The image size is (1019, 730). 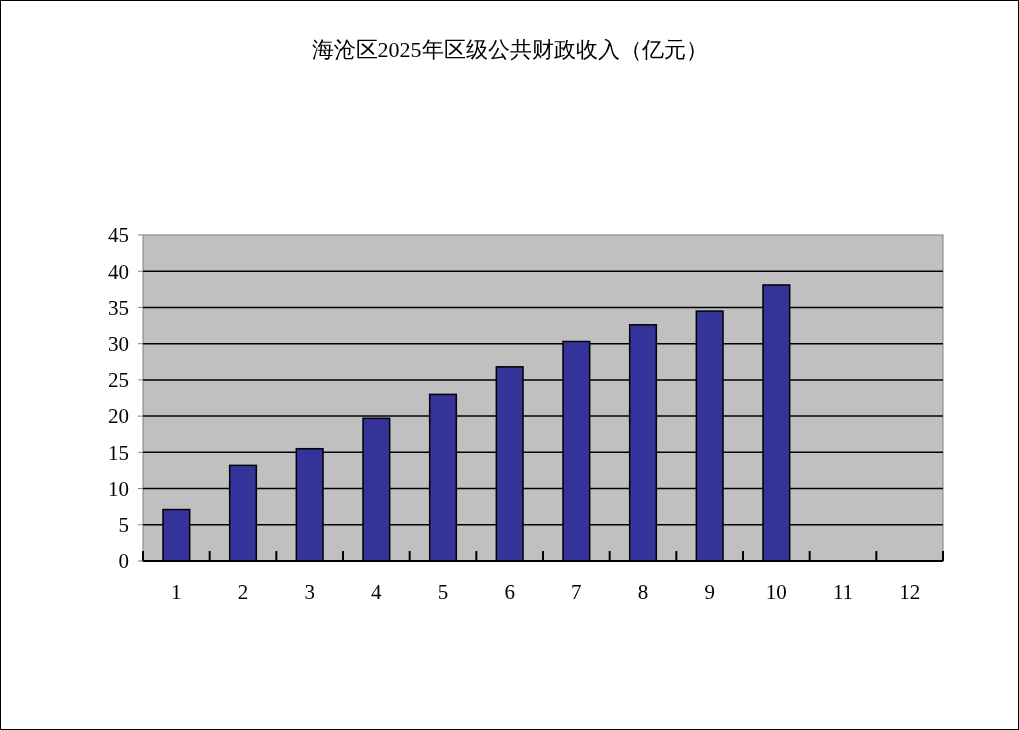 What do you see at coordinates (243, 592) in the screenshot?
I see `x-tick-label: 2` at bounding box center [243, 592].